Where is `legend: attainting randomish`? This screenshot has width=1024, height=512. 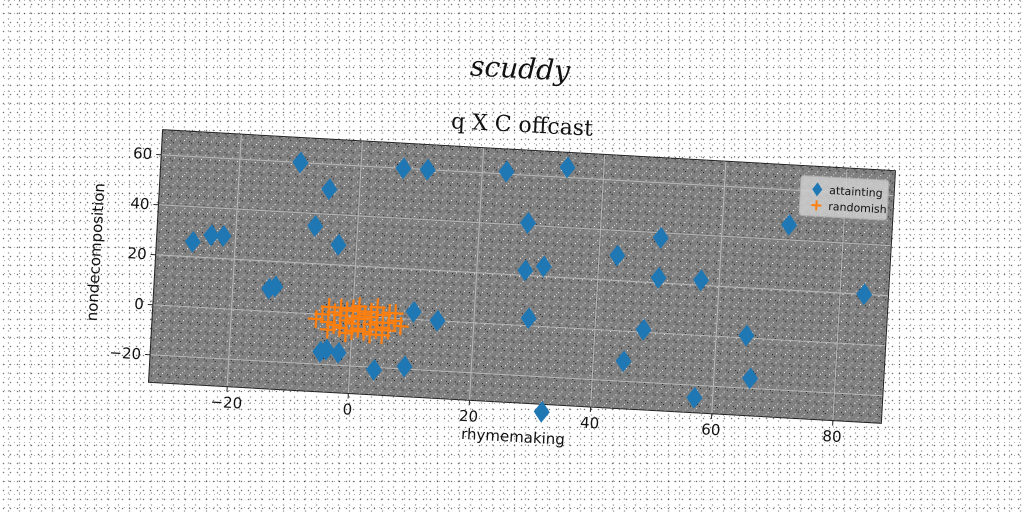
legend: attainting randomish is located at coordinates (844, 198).